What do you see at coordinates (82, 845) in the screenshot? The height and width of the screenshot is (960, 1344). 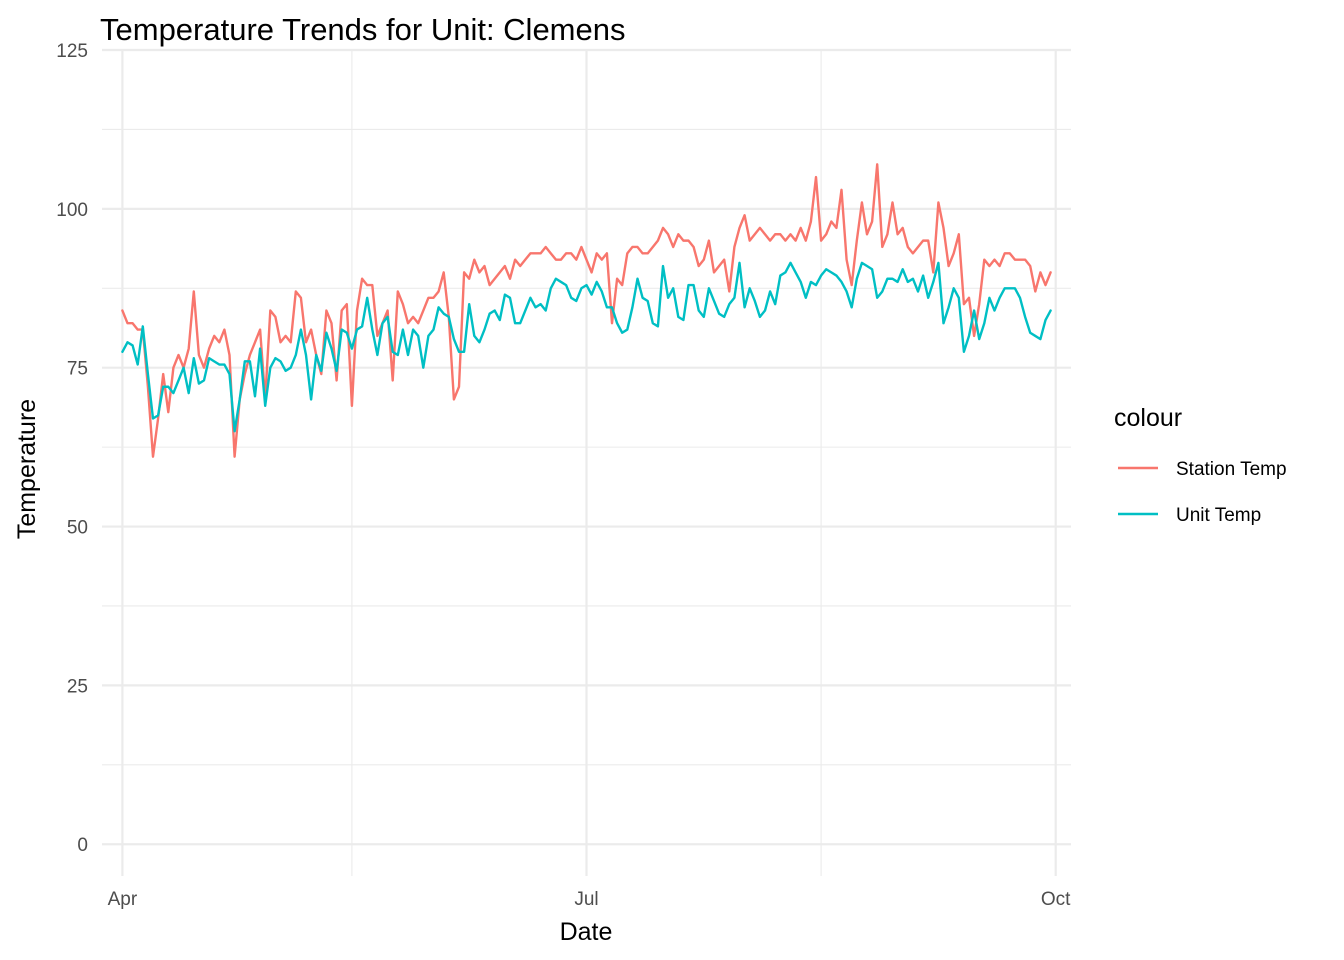 I see `y-tick-label: 0` at bounding box center [82, 845].